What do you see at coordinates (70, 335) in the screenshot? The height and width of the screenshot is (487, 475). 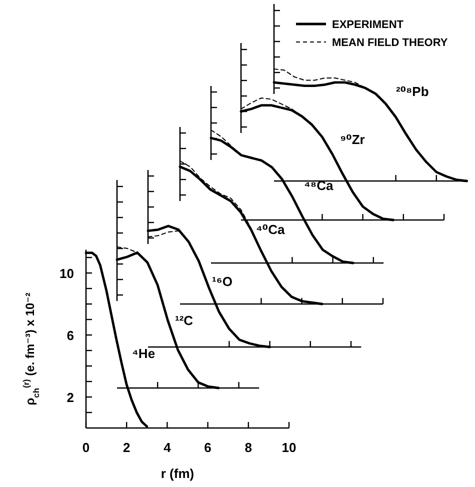 I see `y-tick-label: 6` at bounding box center [70, 335].